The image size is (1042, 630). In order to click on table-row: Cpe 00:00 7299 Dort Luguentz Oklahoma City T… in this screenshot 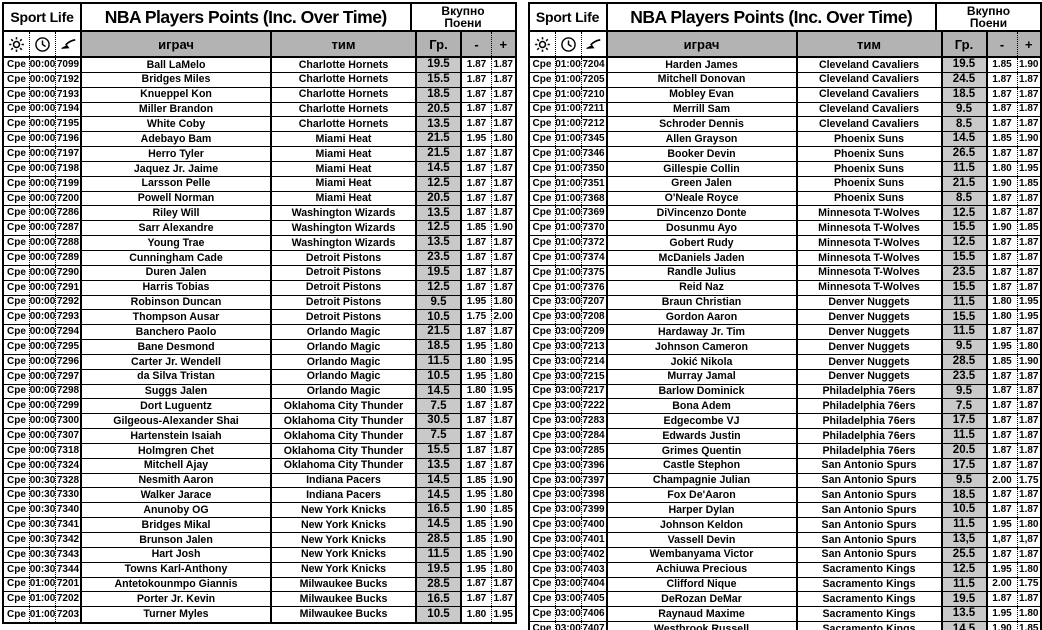, I will do `click(259, 407)`.